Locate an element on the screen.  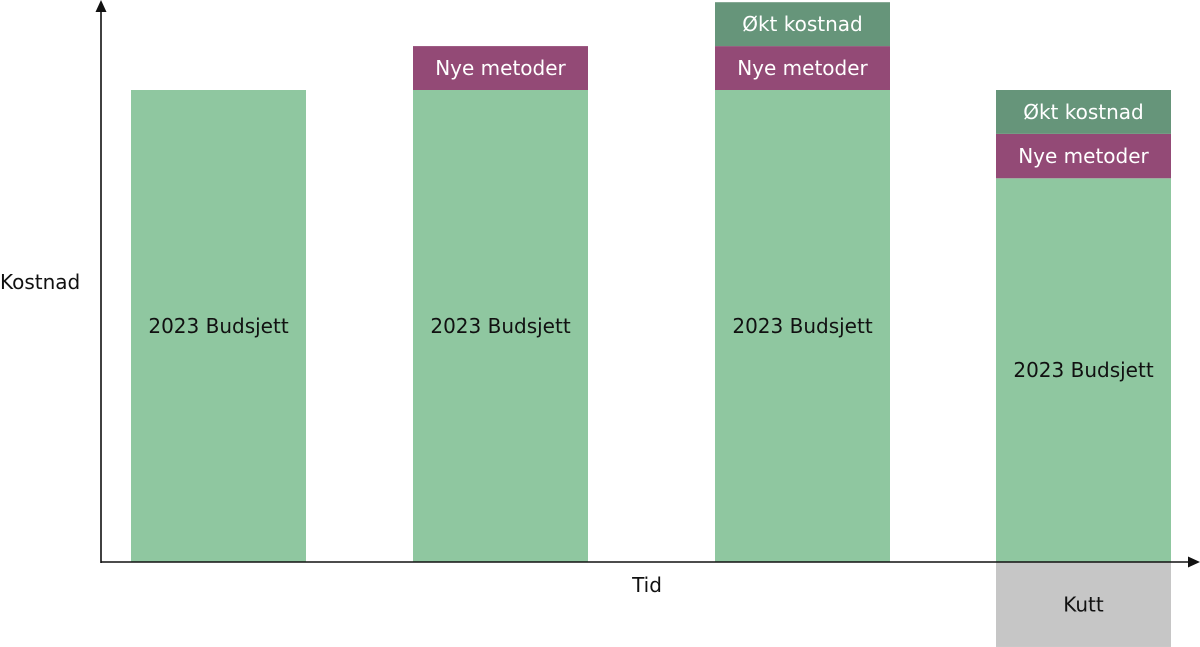
bar-4-segment-cut is located at coordinates (1083, 604).